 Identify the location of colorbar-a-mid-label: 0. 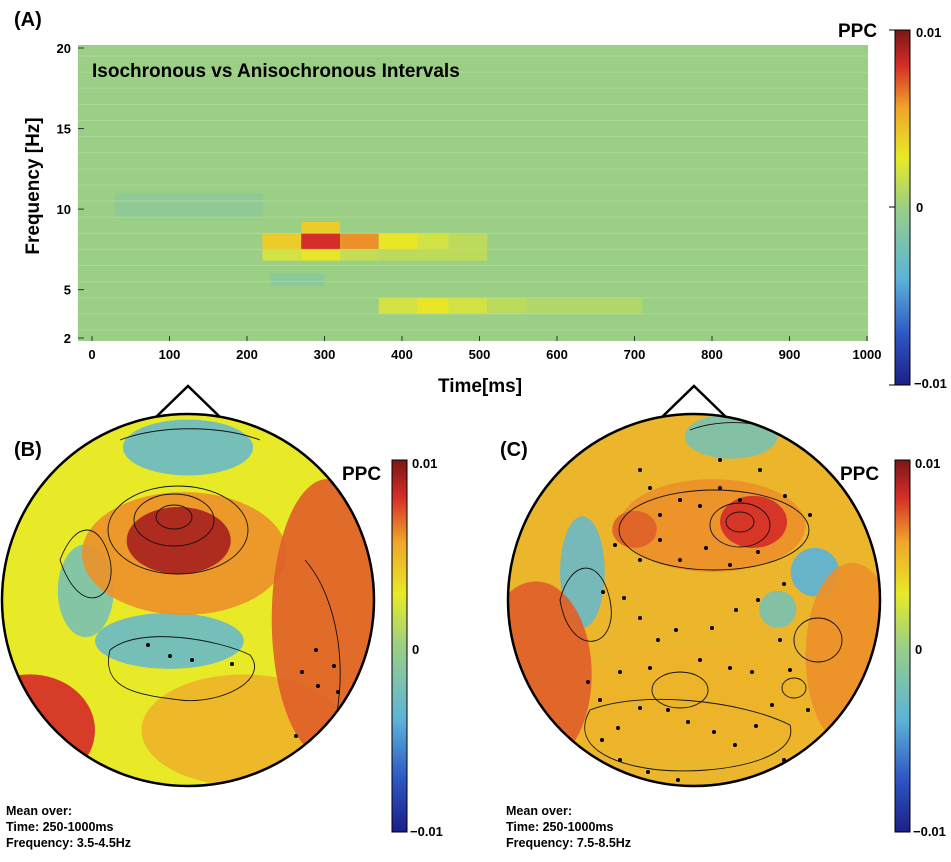
(919, 207).